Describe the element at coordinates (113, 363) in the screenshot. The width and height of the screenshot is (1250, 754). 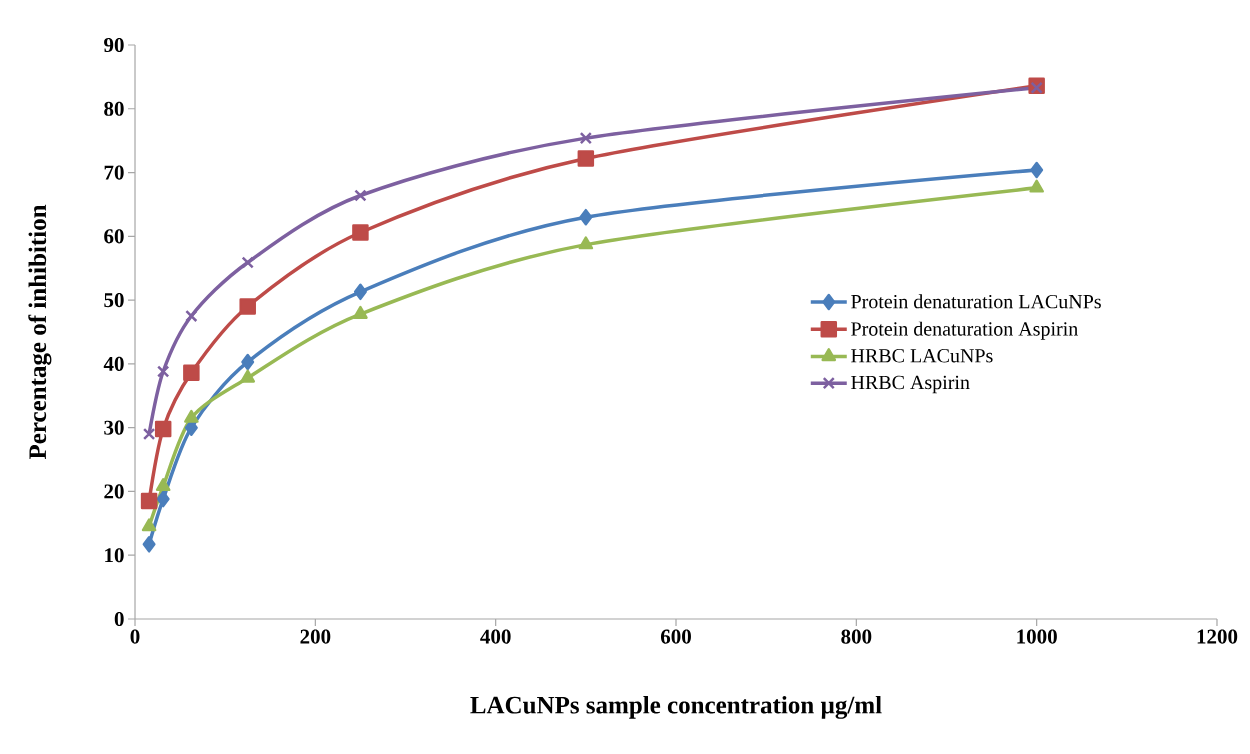
I see `y-tick-label: 40` at that location.